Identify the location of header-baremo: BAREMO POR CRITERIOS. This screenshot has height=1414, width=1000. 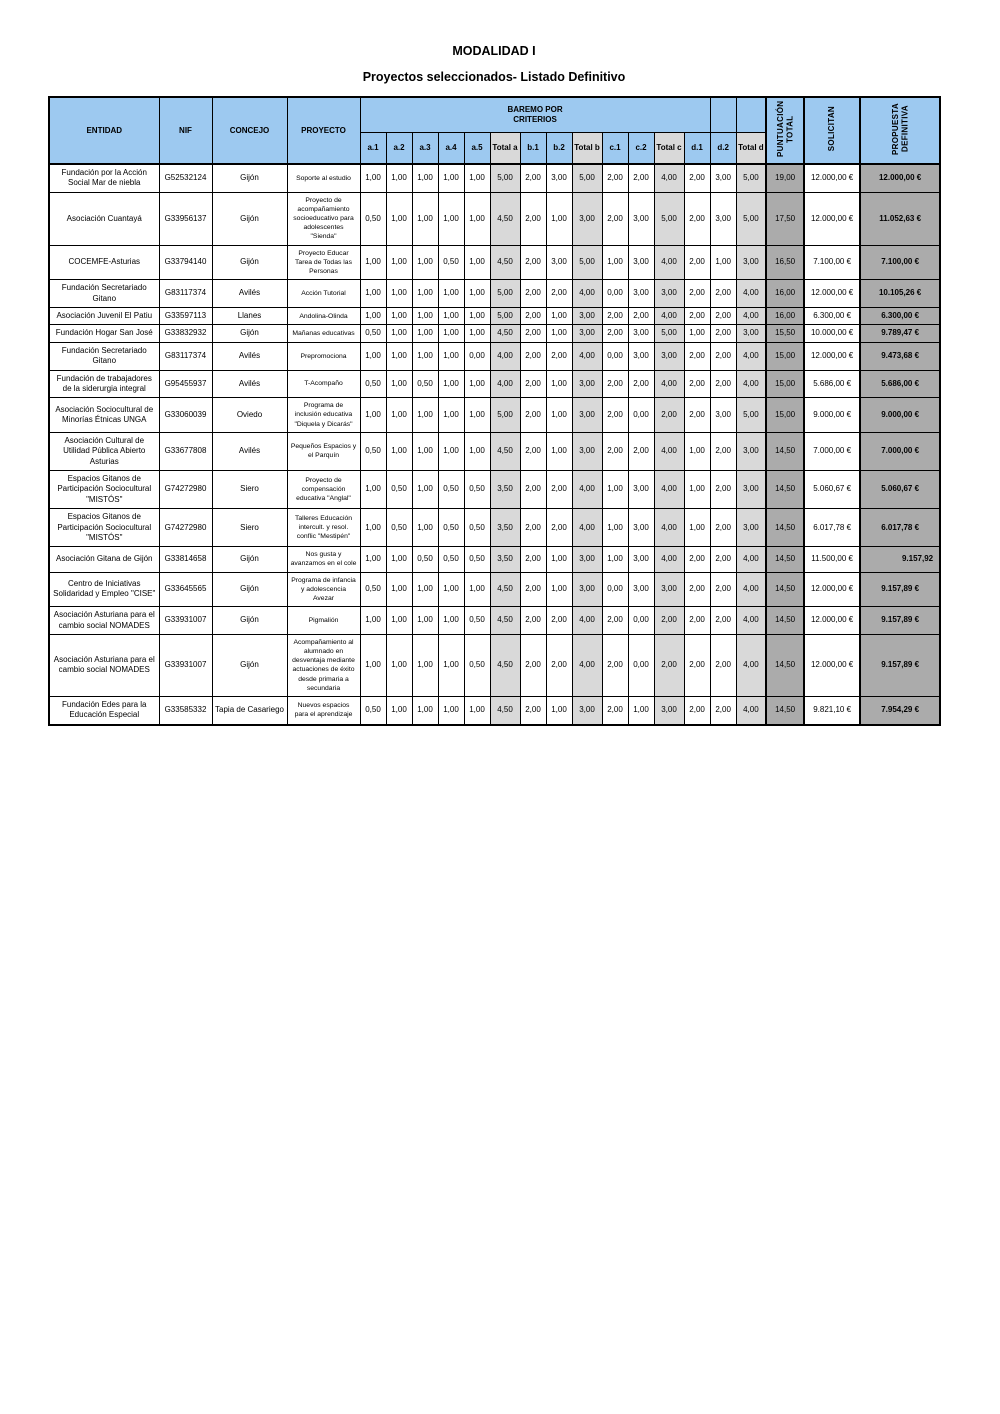
(535, 114).